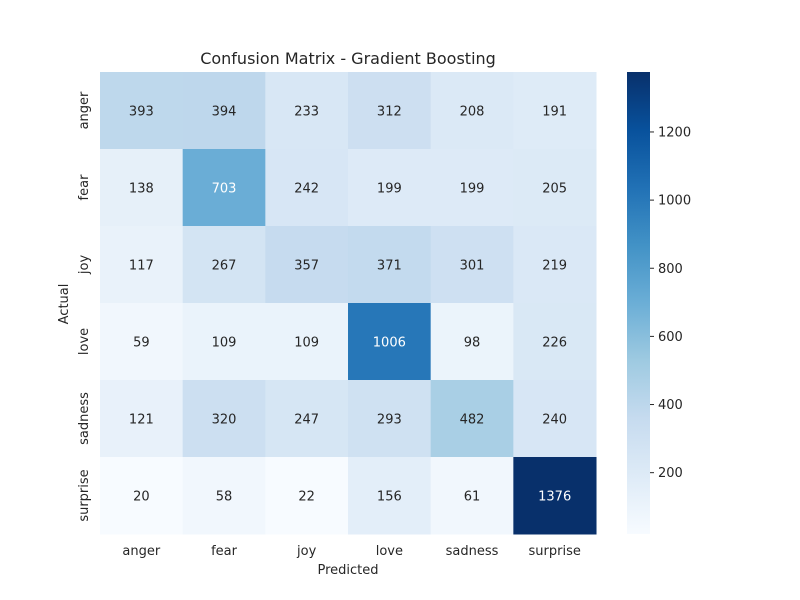 This screenshot has height=600, width=800. I want to click on heatmap-cell-joy-joy, so click(307, 265).